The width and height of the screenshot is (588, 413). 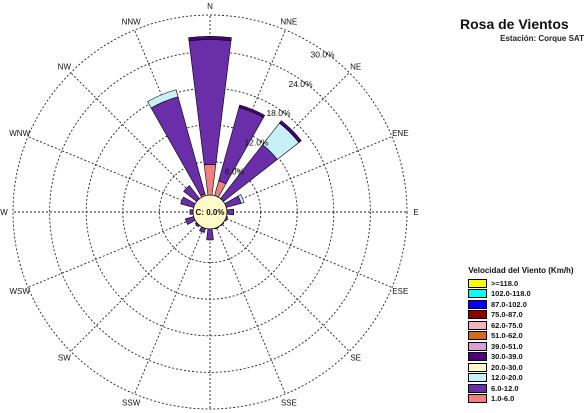 I want to click on legend-label: 62.0-75.0, so click(x=507, y=325).